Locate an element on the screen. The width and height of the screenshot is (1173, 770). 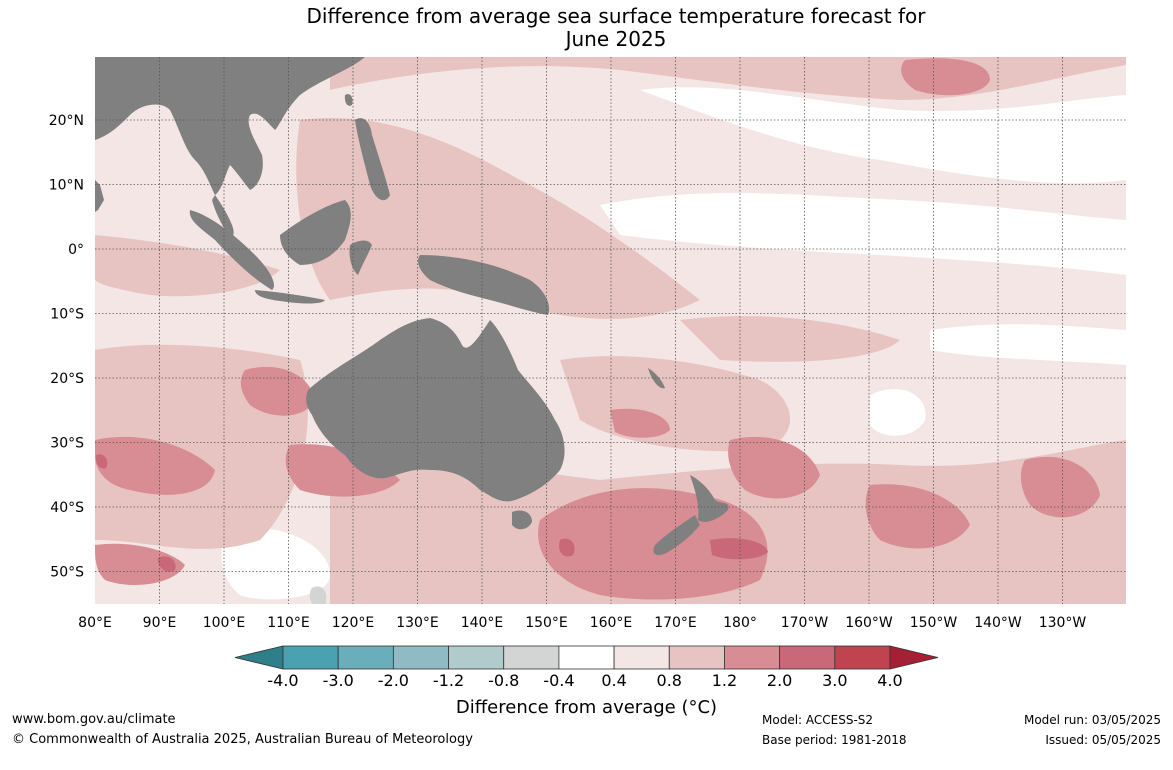
colorbar-tick-label: 4.0 is located at coordinates (889, 680).